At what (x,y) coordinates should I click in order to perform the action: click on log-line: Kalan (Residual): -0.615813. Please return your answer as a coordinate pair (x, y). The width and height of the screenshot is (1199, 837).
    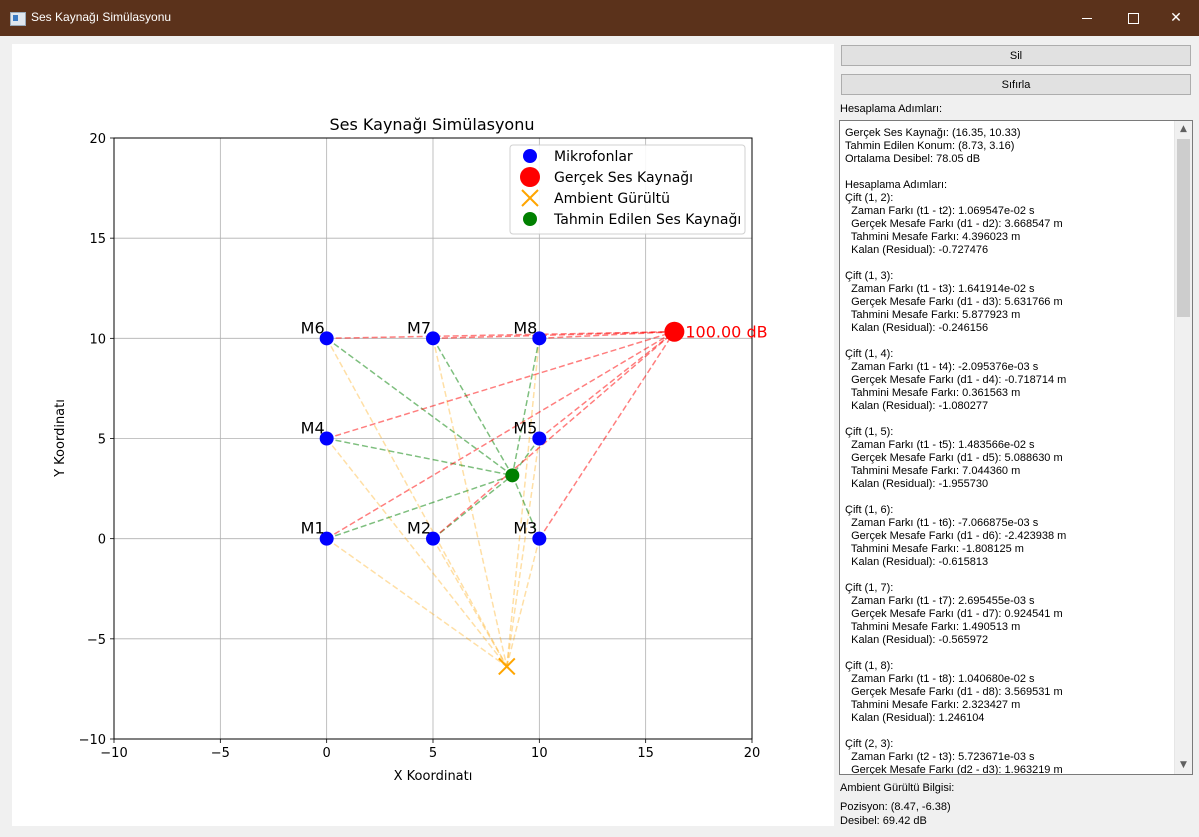
    Looking at the image, I should click on (917, 562).